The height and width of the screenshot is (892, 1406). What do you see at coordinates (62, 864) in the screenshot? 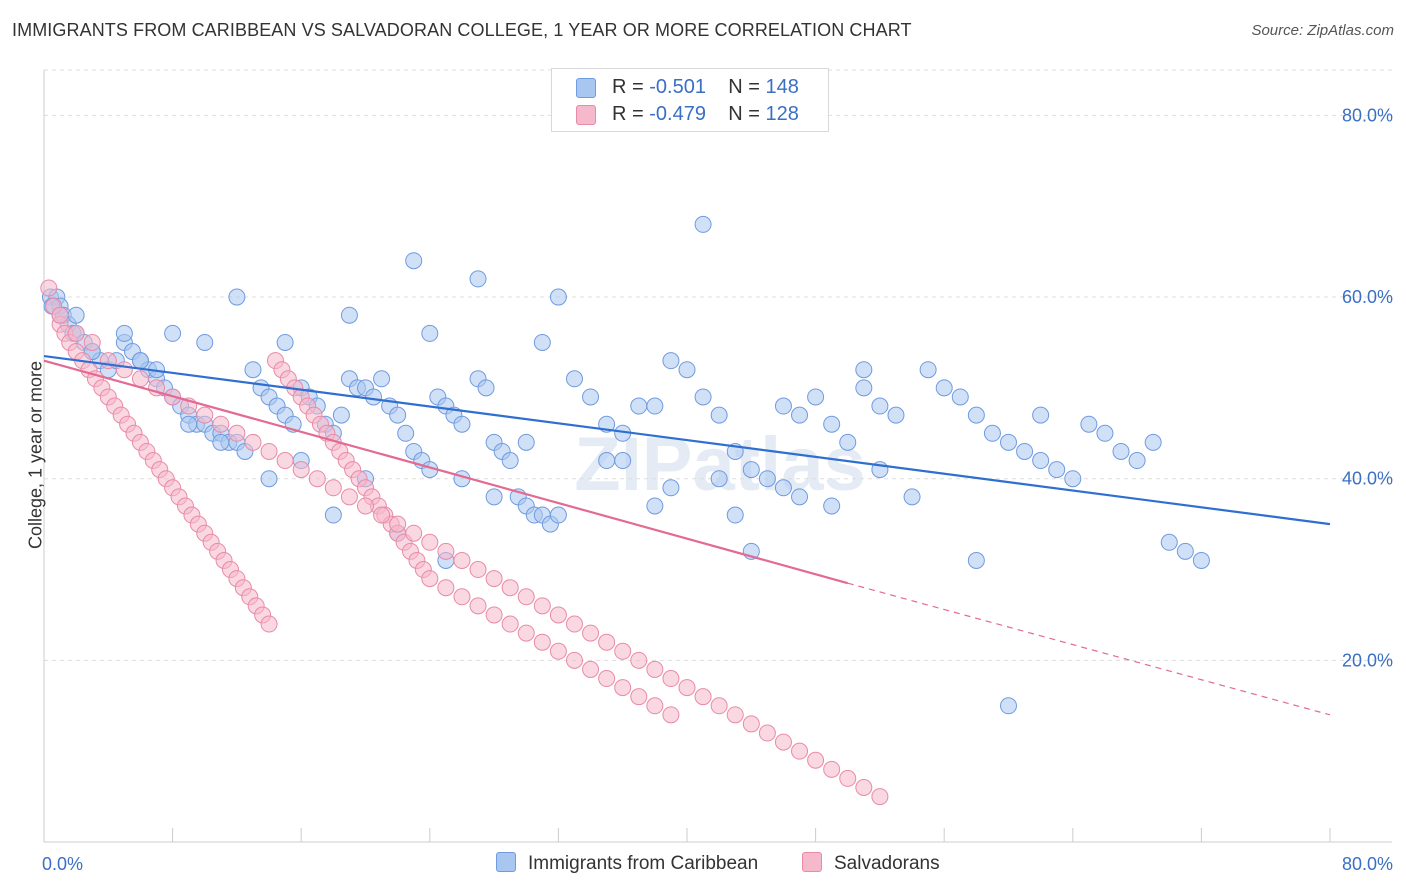
I see `x-tick-label: 0.0%` at bounding box center [62, 864].